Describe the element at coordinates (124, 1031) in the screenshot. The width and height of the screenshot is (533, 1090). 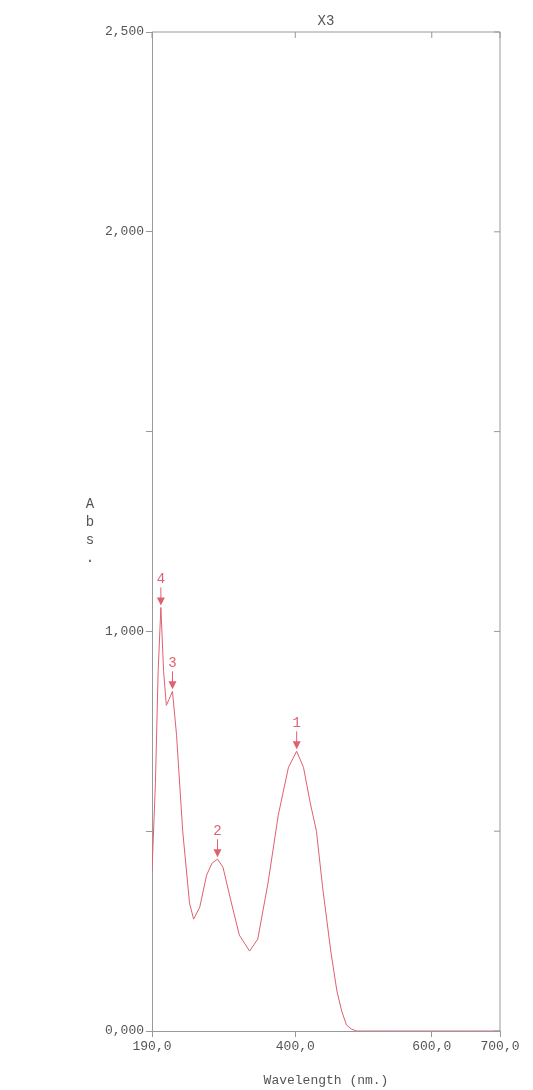
I see `y-tick-label: 0,000` at that location.